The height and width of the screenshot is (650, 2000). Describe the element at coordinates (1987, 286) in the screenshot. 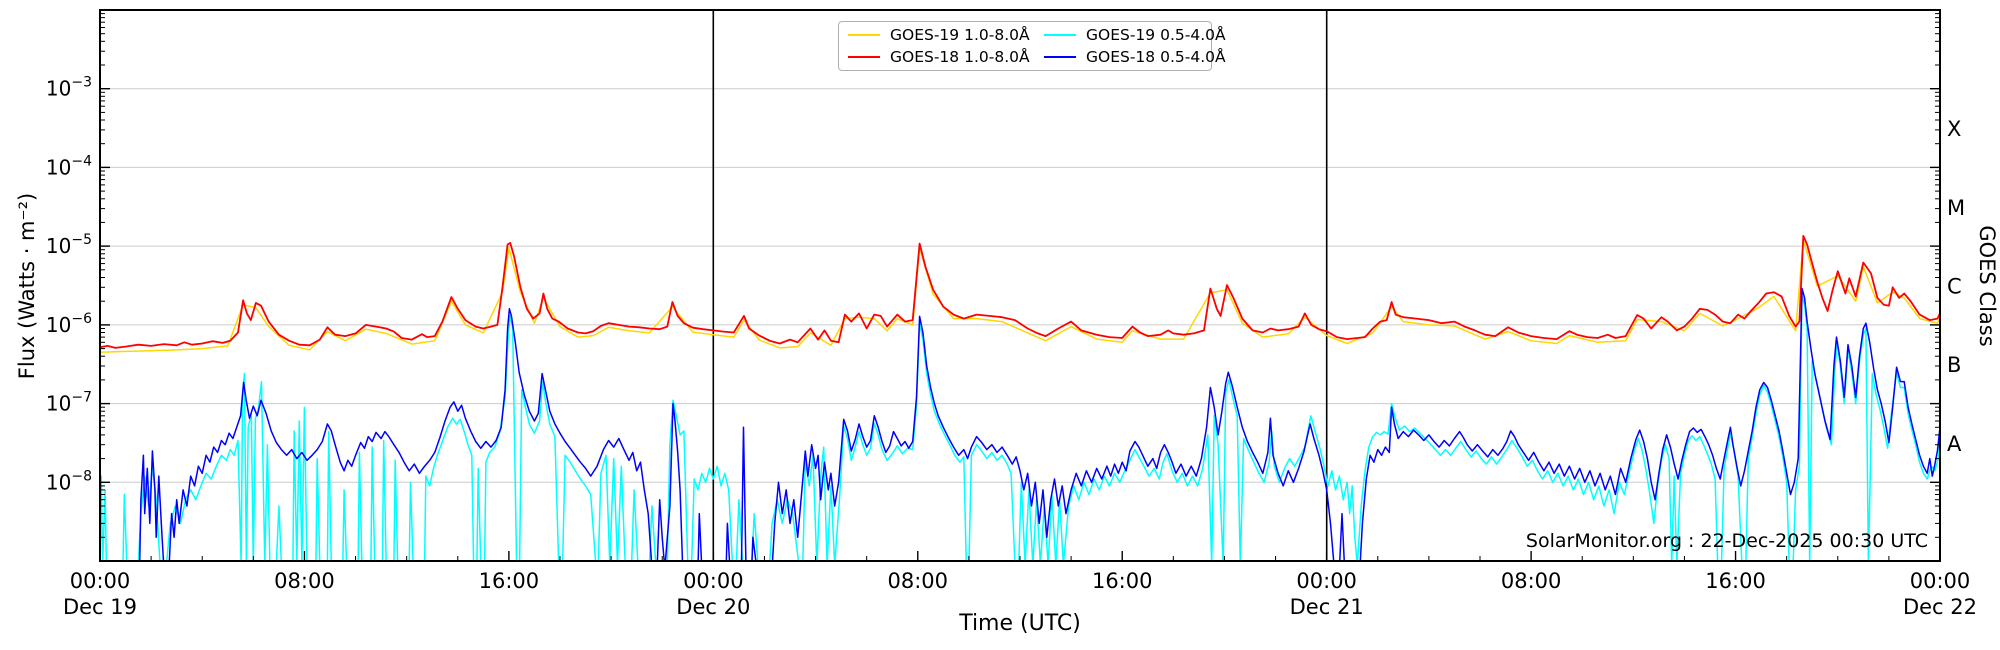

I see `right-axis-title: GOES Class` at that location.